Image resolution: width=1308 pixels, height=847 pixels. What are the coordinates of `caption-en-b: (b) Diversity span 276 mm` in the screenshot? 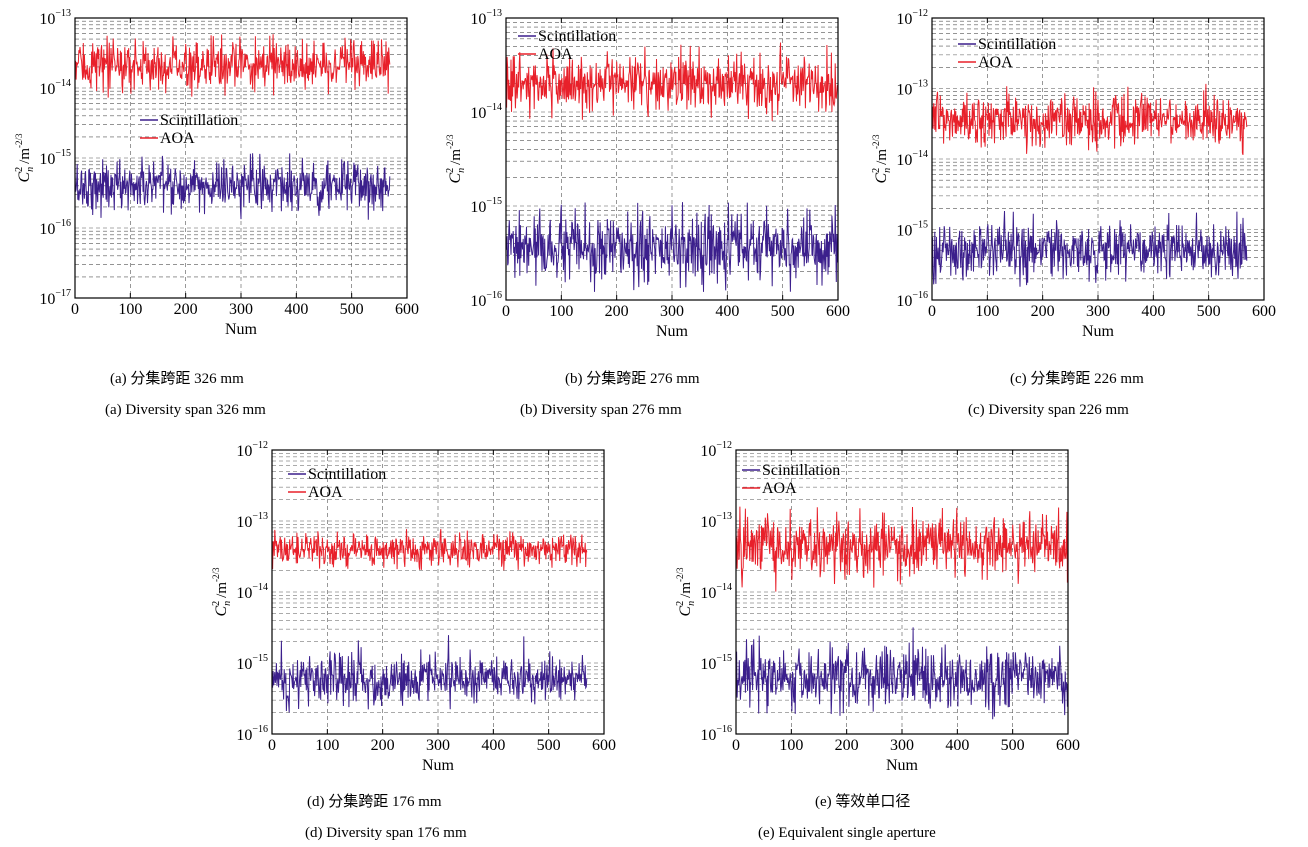 It's located at (601, 410).